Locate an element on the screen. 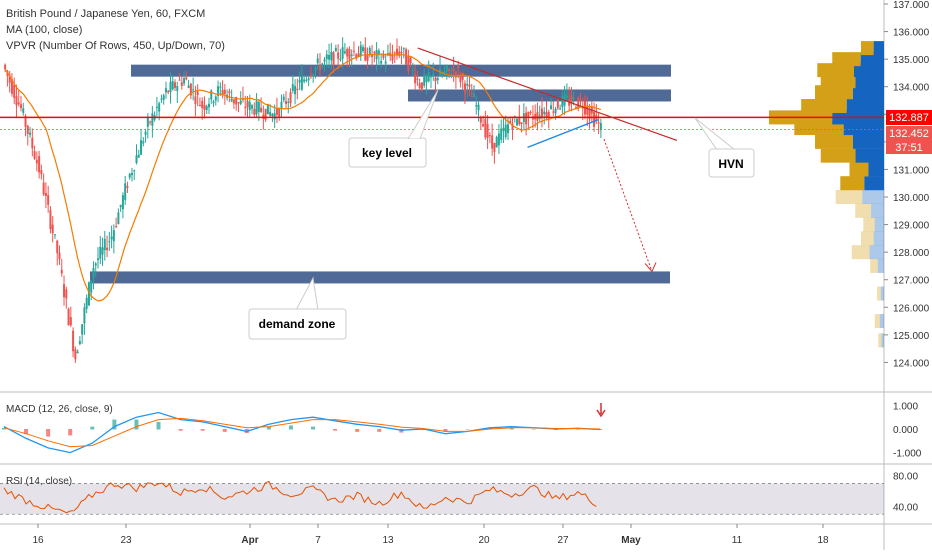  rsi-tick-label: 80.00 is located at coordinates (905, 477).